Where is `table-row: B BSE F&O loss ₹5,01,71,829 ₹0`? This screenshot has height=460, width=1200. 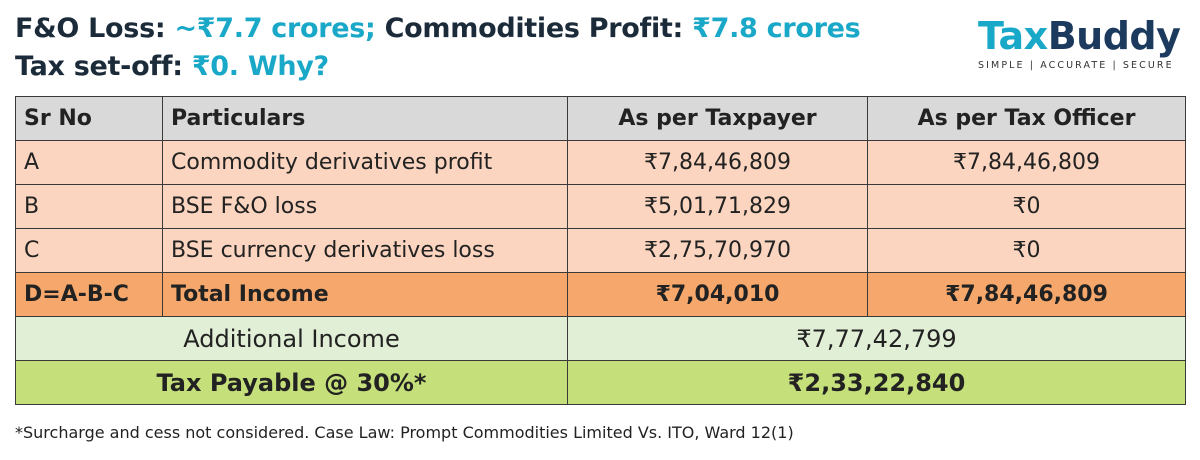
table-row: B BSE F&O loss ₹5,01,71,829 ₹0 is located at coordinates (600, 206).